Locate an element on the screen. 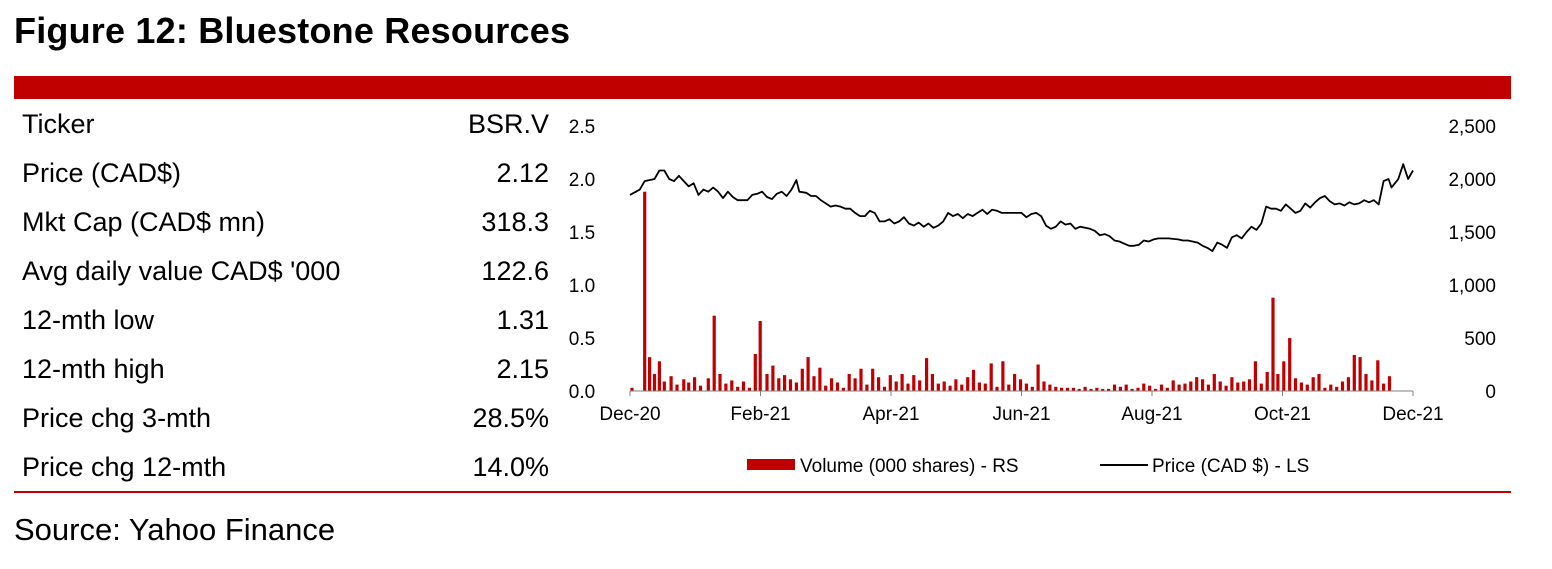 This screenshot has height=569, width=1552. x-axis-tick-label: Jun-21 is located at coordinates (1021, 414).